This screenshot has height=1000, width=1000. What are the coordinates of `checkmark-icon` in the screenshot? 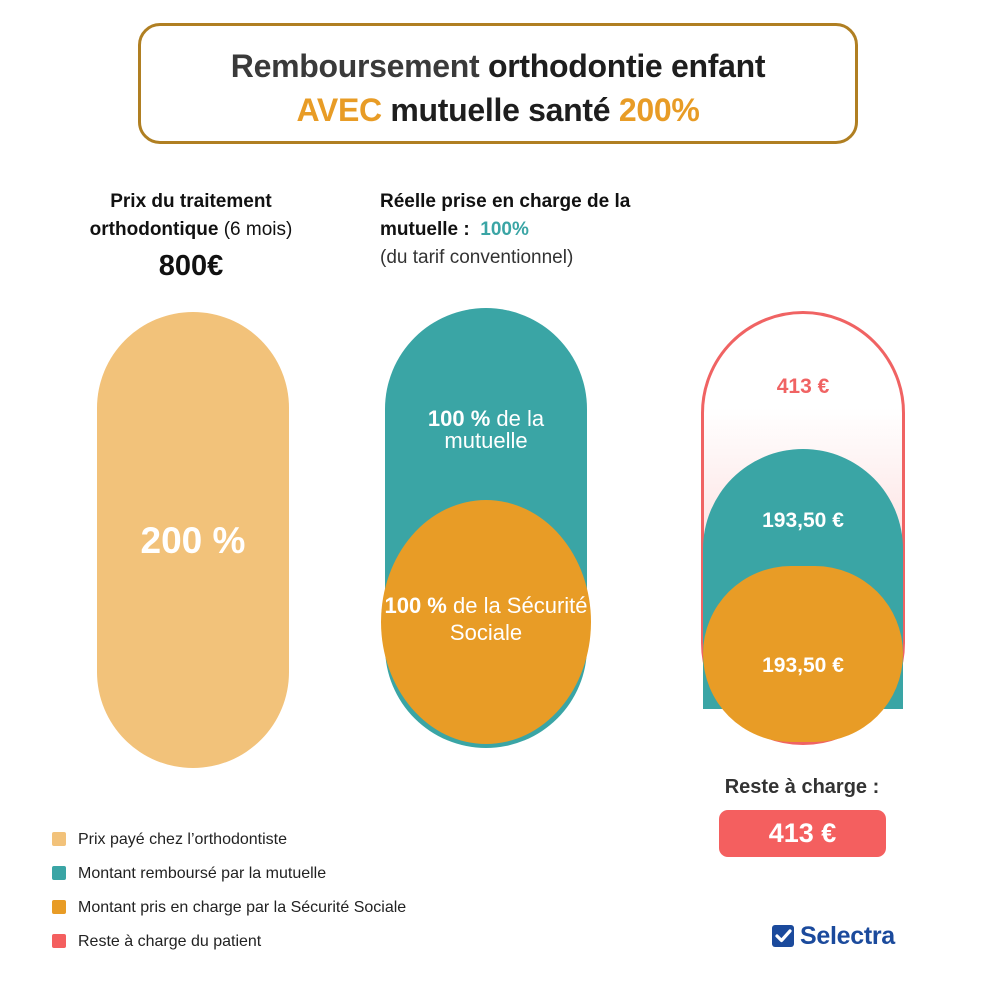 It's located at (783, 936).